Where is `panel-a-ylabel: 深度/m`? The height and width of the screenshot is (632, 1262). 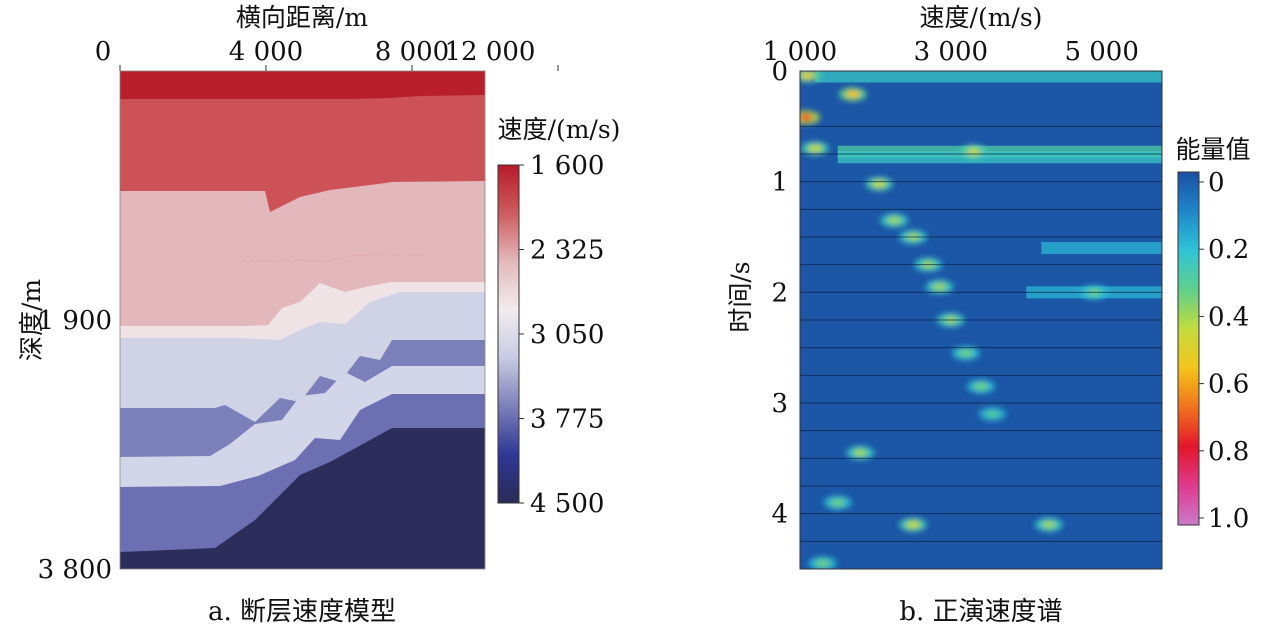 panel-a-ylabel: 深度/m is located at coordinates (31, 320).